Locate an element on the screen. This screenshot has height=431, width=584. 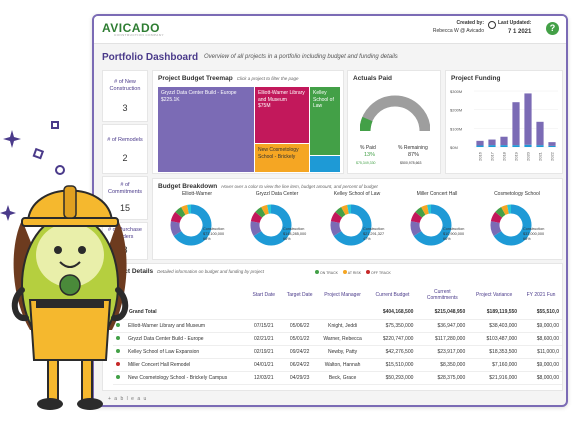
y-tick-label: $200M is located at coordinates (456, 110).